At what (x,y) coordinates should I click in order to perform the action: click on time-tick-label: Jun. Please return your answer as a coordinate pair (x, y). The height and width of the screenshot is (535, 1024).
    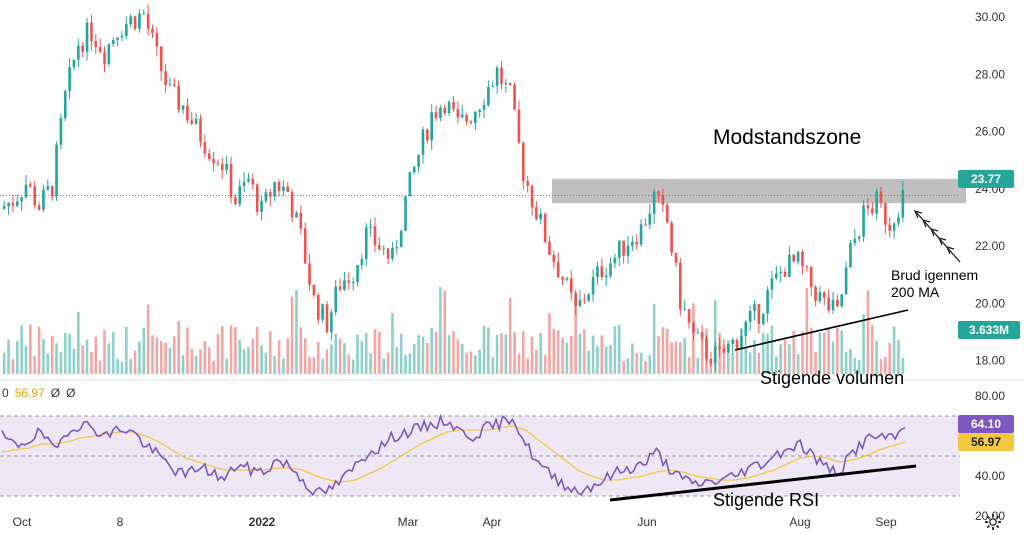
    Looking at the image, I should click on (646, 522).